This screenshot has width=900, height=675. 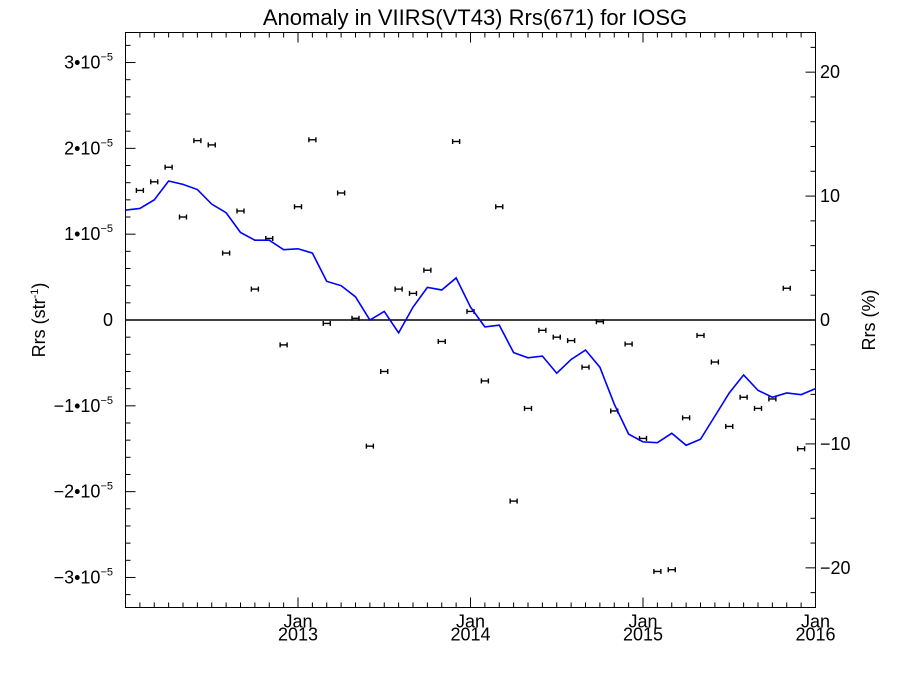 I want to click on y-tick-label: −1•10−5, so click(x=83, y=405).